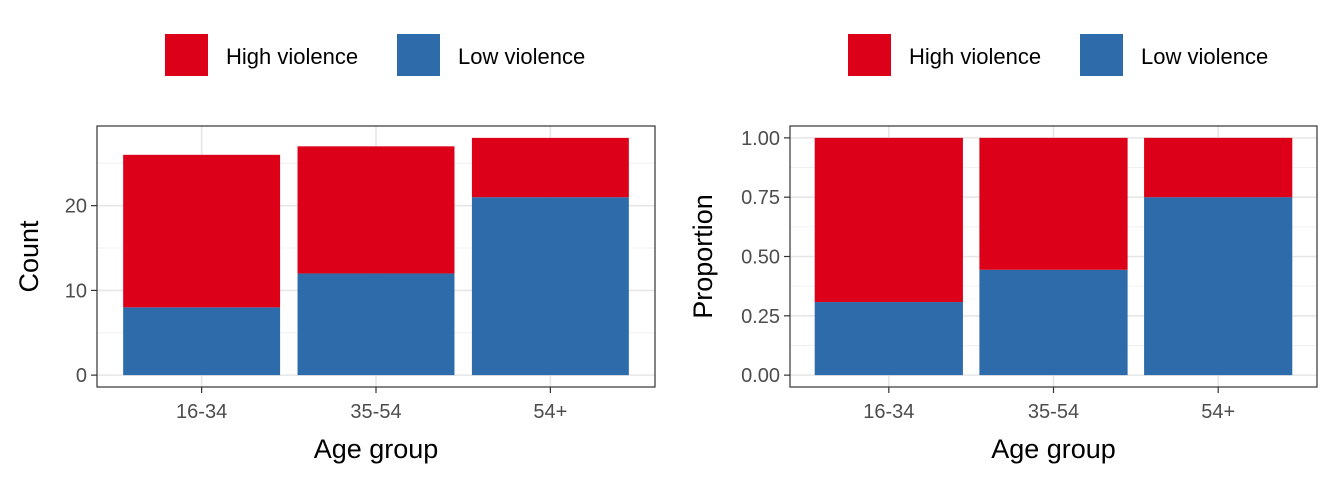  Describe the element at coordinates (81, 376) in the screenshot. I see `y-tick-label: 0` at that location.